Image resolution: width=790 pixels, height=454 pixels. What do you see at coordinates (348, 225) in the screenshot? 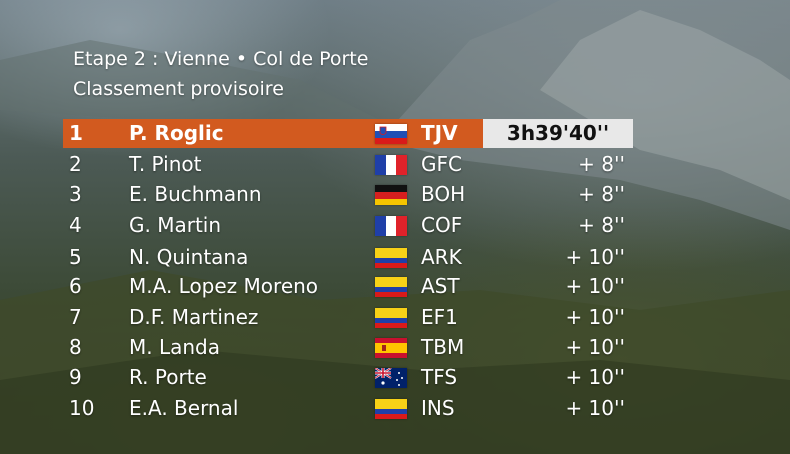
I see `standings-row-4: 4 G. Martin COF + 8''` at bounding box center [348, 225].